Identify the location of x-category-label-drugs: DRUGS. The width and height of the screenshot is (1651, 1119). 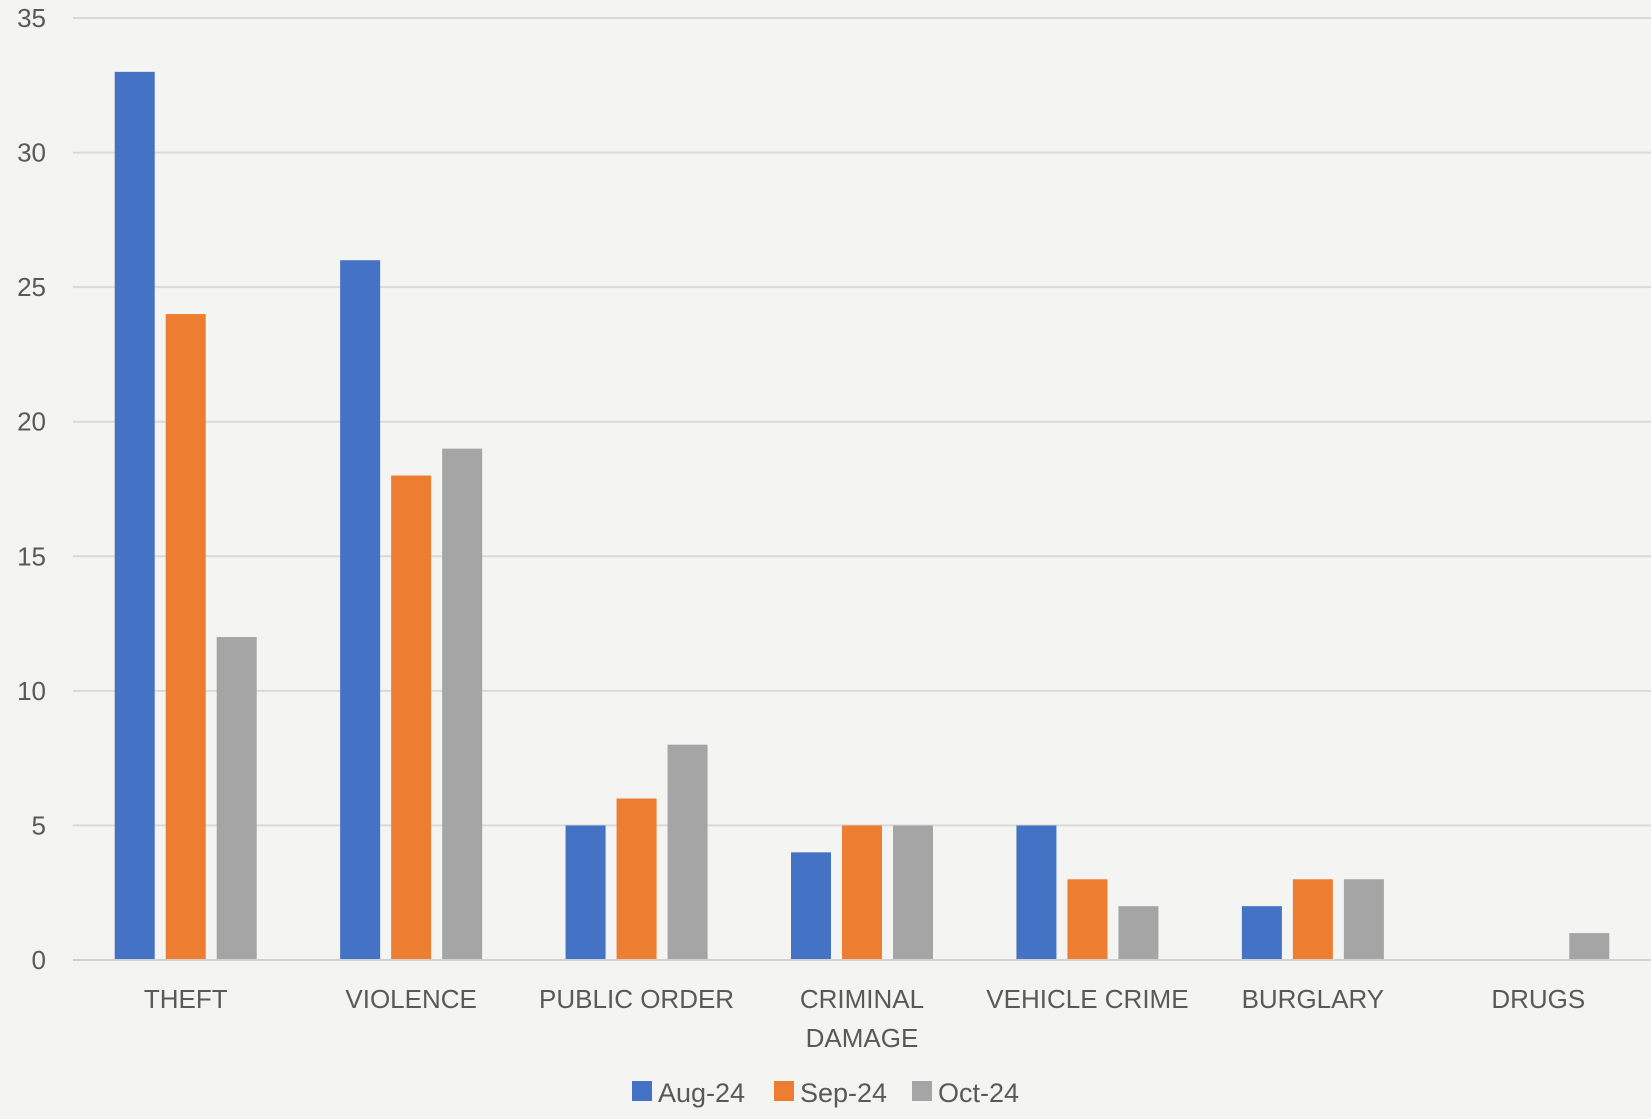
(1538, 999).